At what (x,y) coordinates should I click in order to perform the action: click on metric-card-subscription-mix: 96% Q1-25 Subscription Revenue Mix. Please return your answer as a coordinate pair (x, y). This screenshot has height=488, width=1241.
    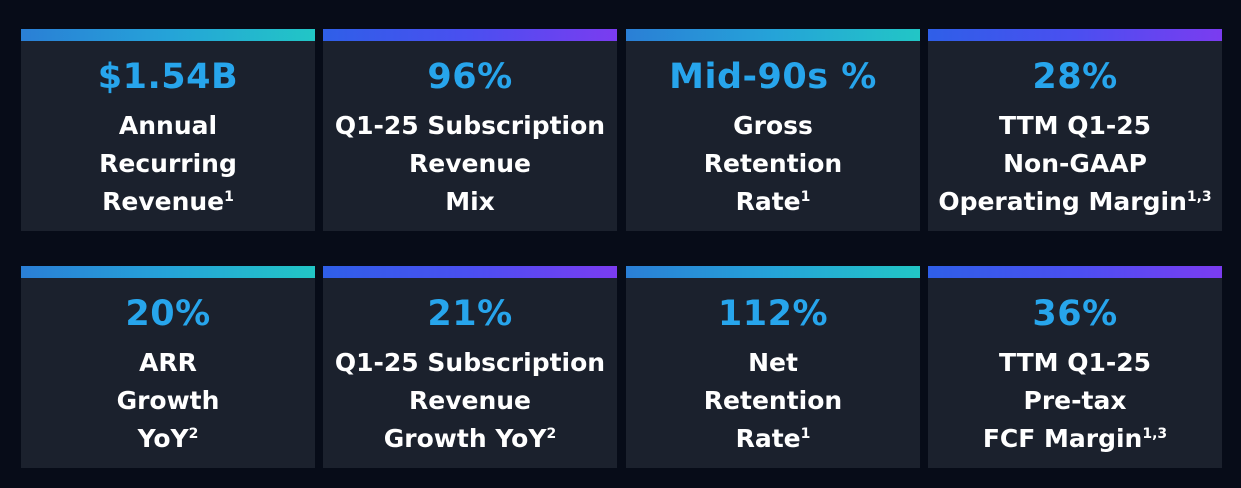
    Looking at the image, I should click on (470, 130).